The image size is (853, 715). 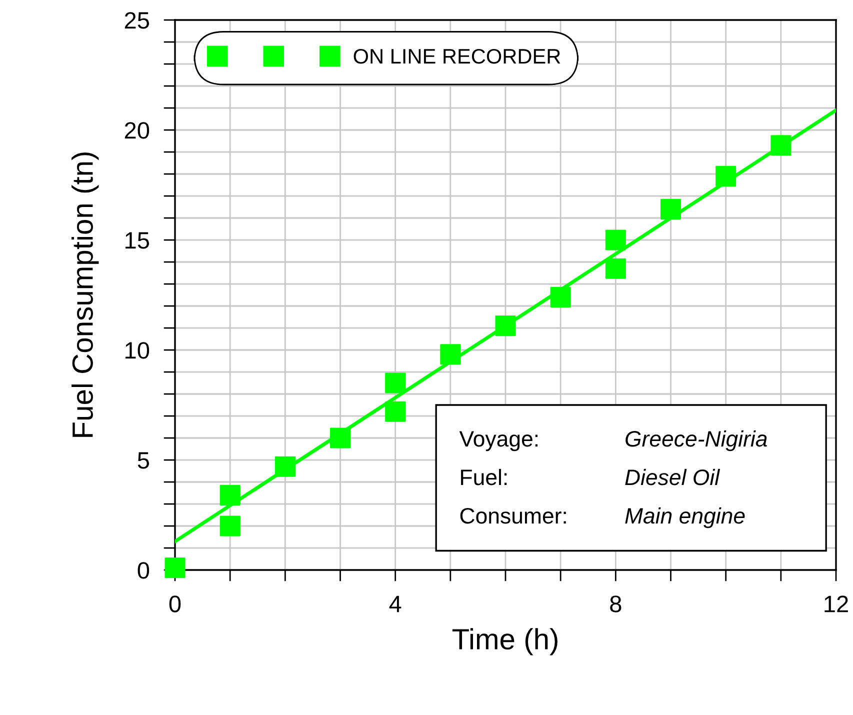 I want to click on annotation: Main engine, so click(x=685, y=517).